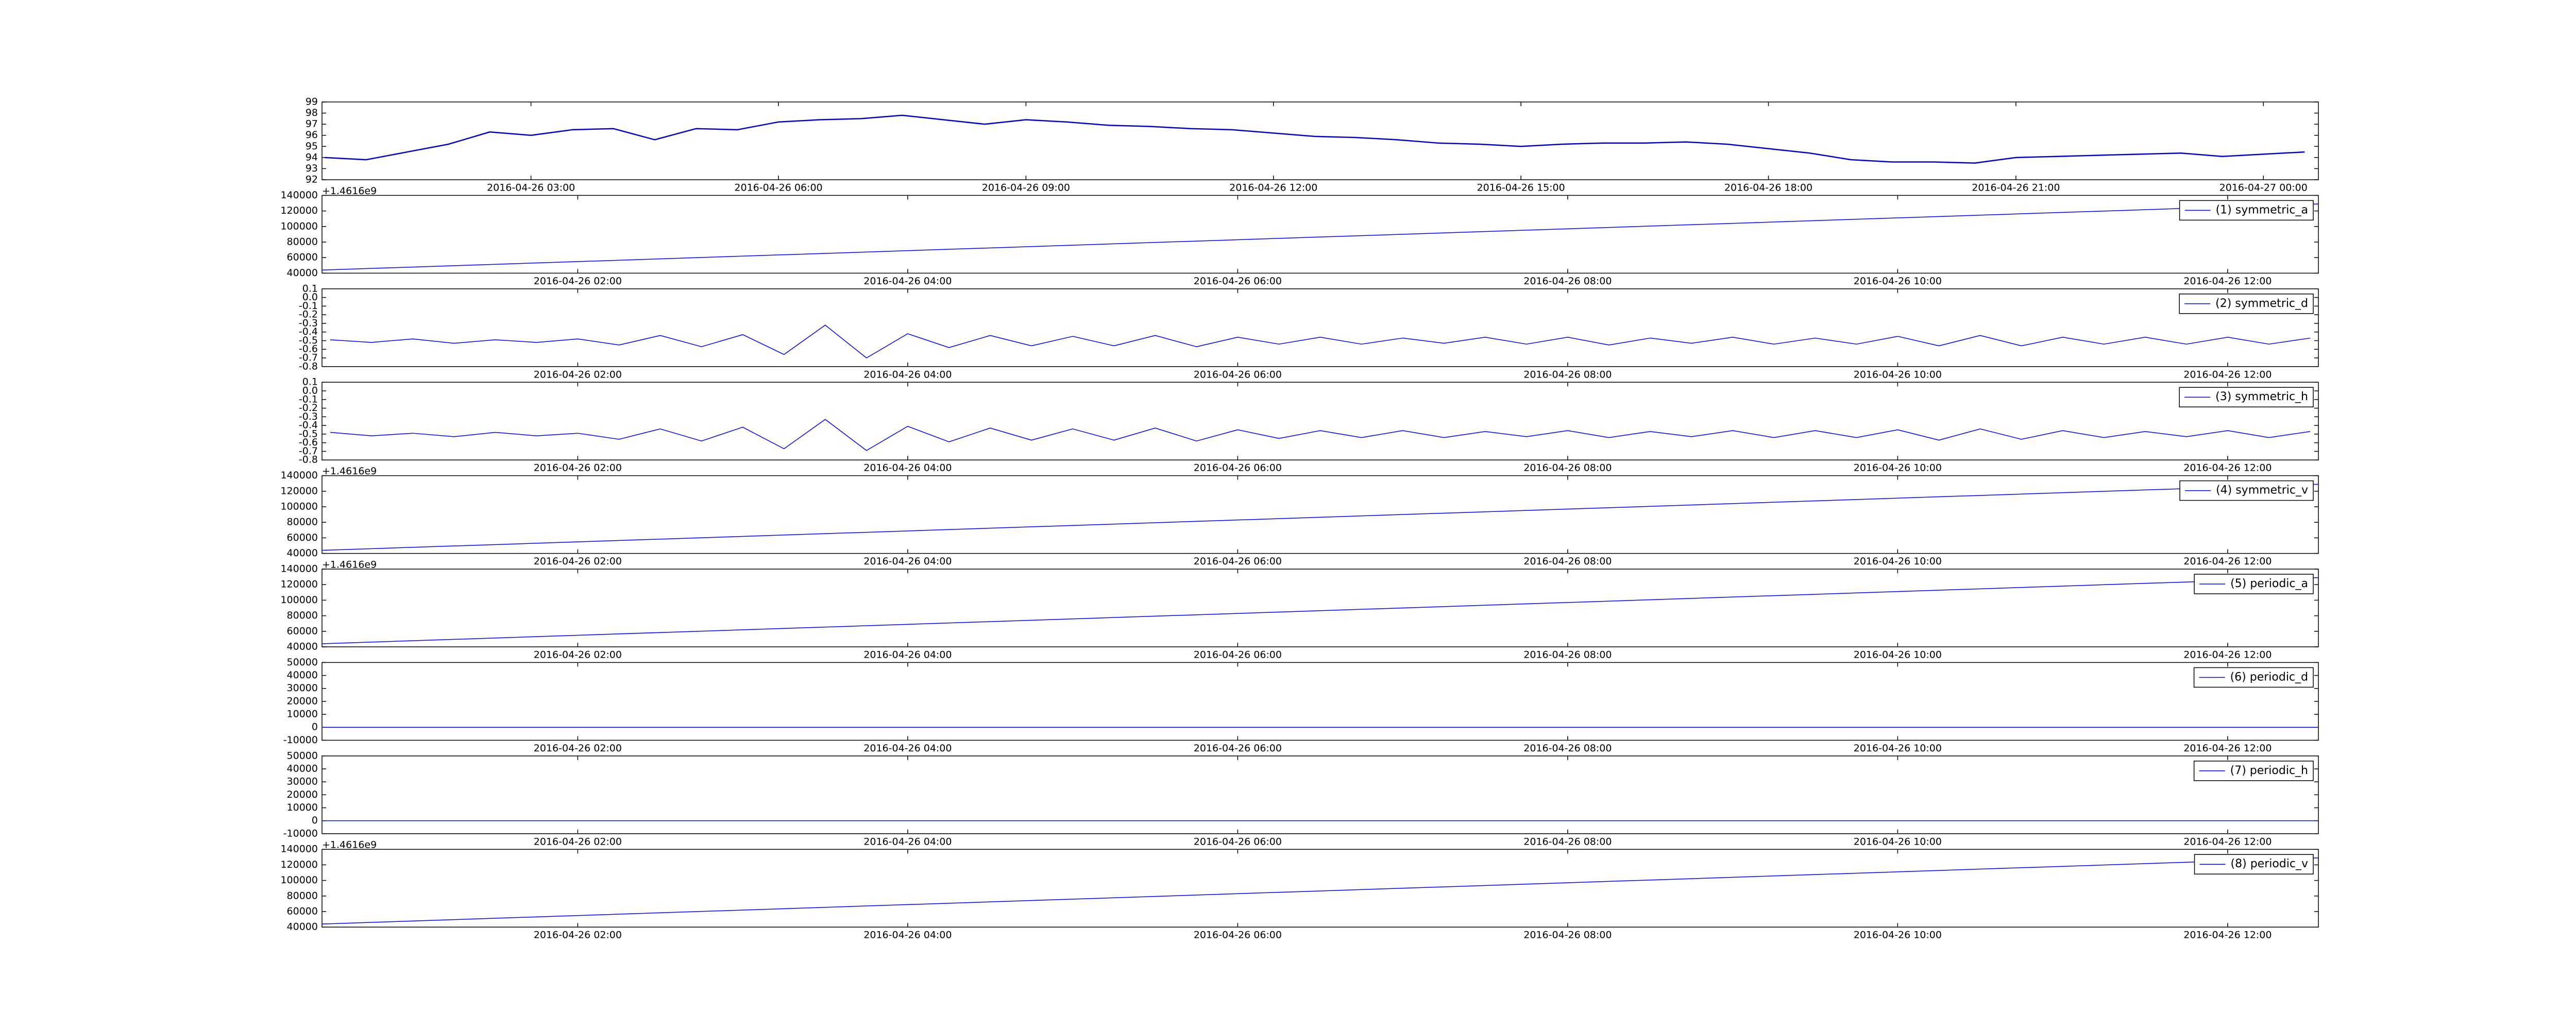 The width and height of the screenshot is (2576, 1030). Describe the element at coordinates (308, 331) in the screenshot. I see `y-tick-label: -0.4` at that location.